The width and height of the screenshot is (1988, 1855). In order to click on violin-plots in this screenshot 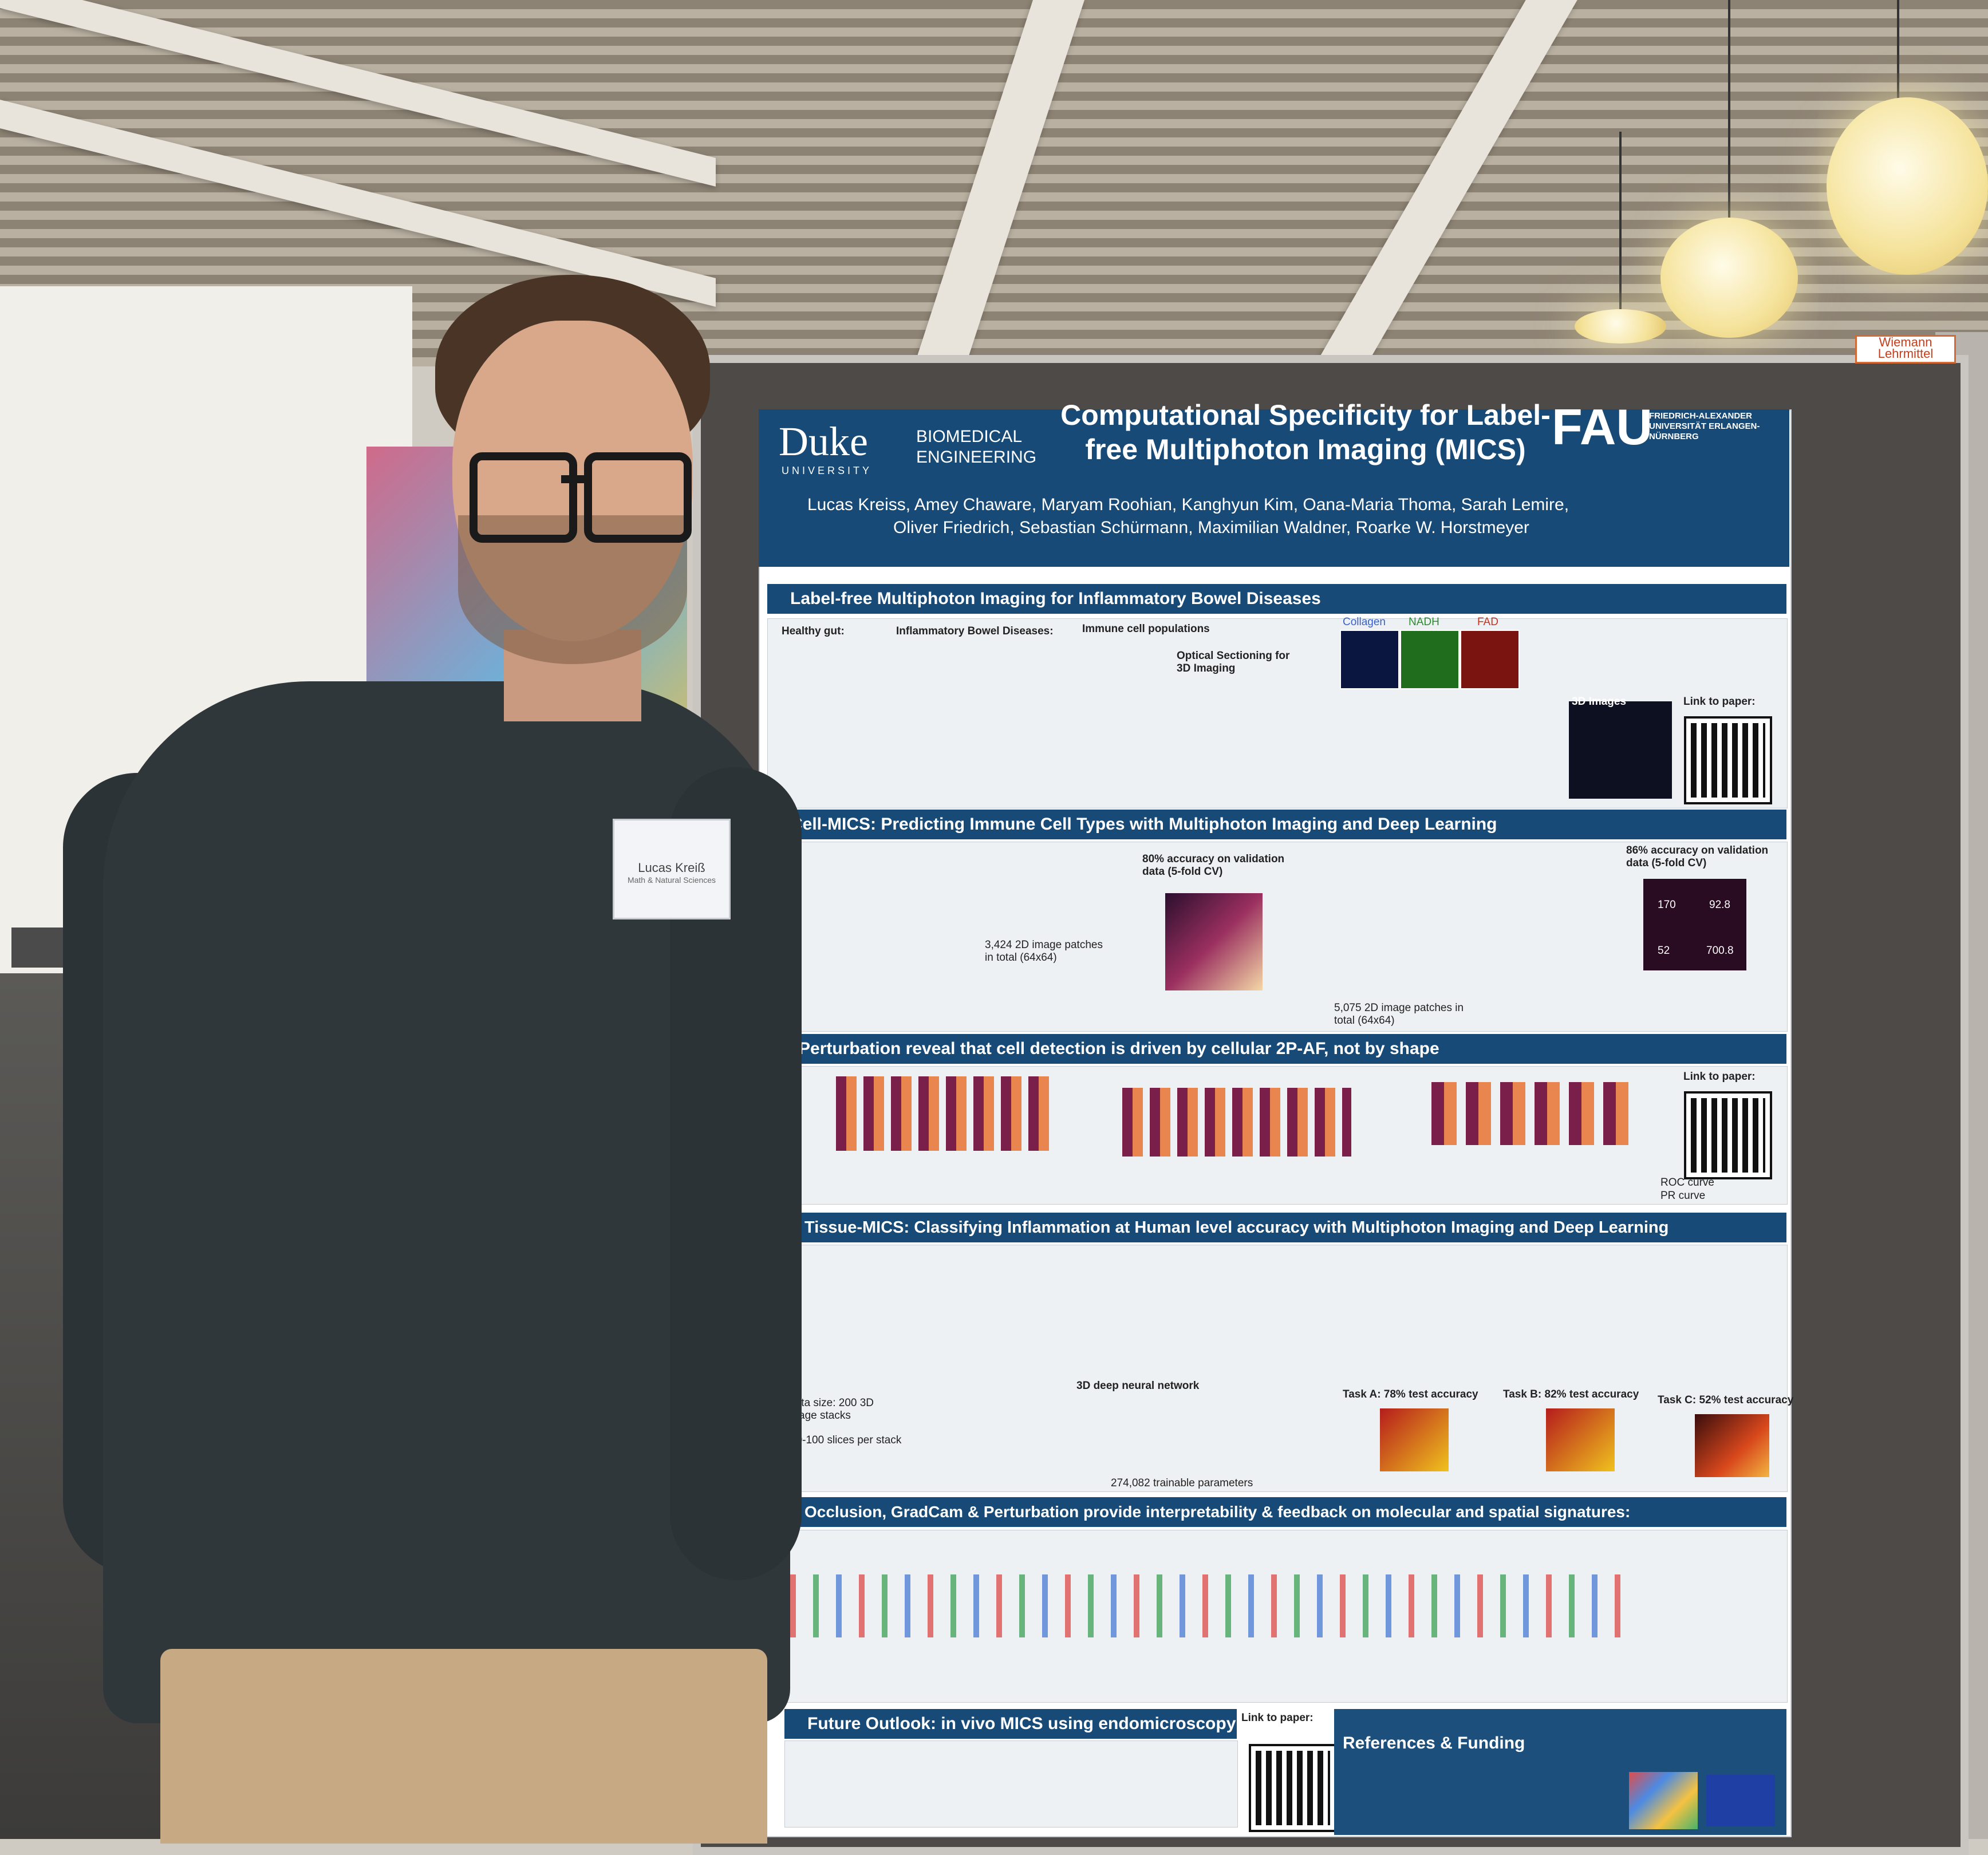, I will do `click(1205, 1605)`.